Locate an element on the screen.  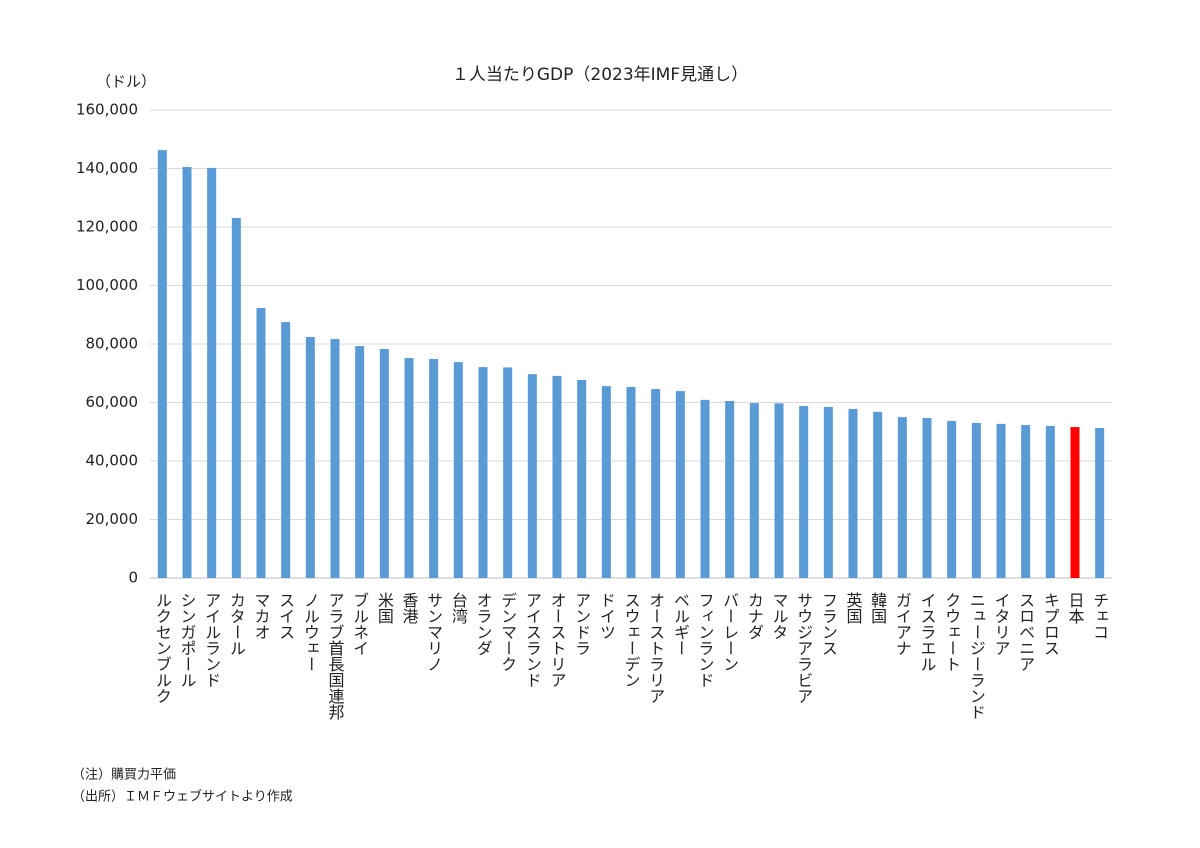
x-tick-label: クウェート is located at coordinates (951, 632).